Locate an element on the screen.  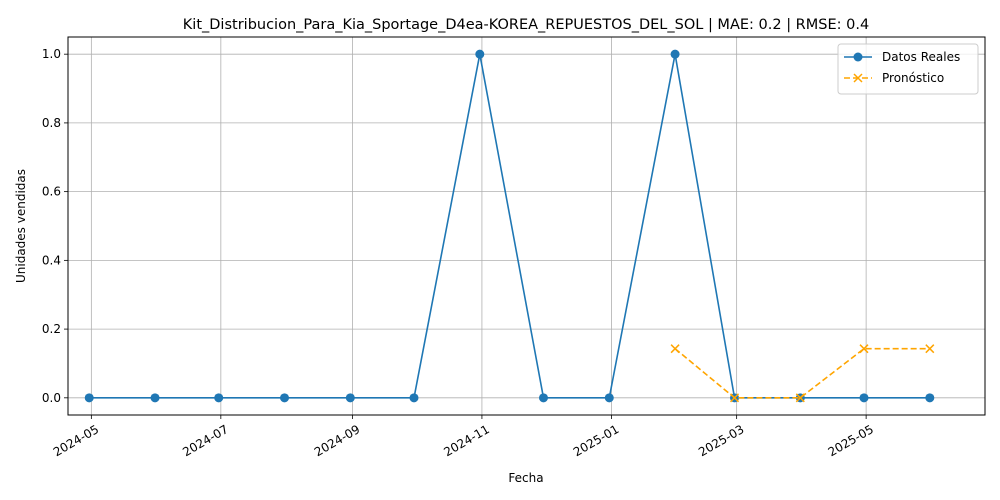
legend-item-pronostico: Pronóstico is located at coordinates (894, 78).